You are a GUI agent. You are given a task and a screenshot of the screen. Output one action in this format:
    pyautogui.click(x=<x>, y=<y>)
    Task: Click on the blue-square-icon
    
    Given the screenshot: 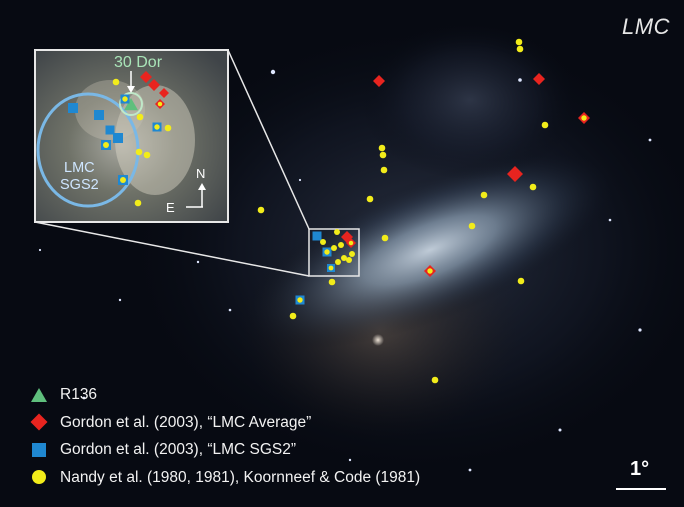 What is the action you would take?
    pyautogui.click(x=39, y=450)
    